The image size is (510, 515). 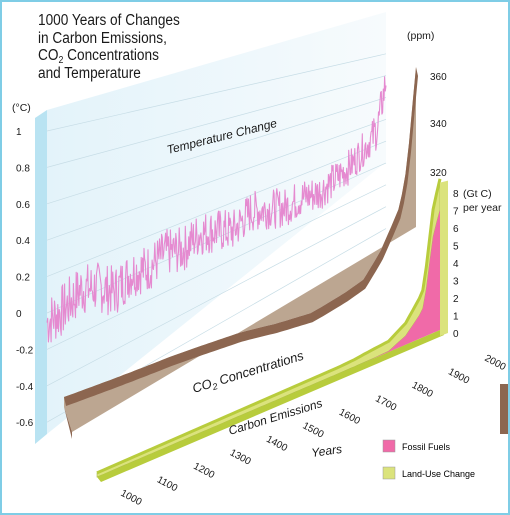 I want to click on co2-tick-label: 360, so click(x=438, y=77).